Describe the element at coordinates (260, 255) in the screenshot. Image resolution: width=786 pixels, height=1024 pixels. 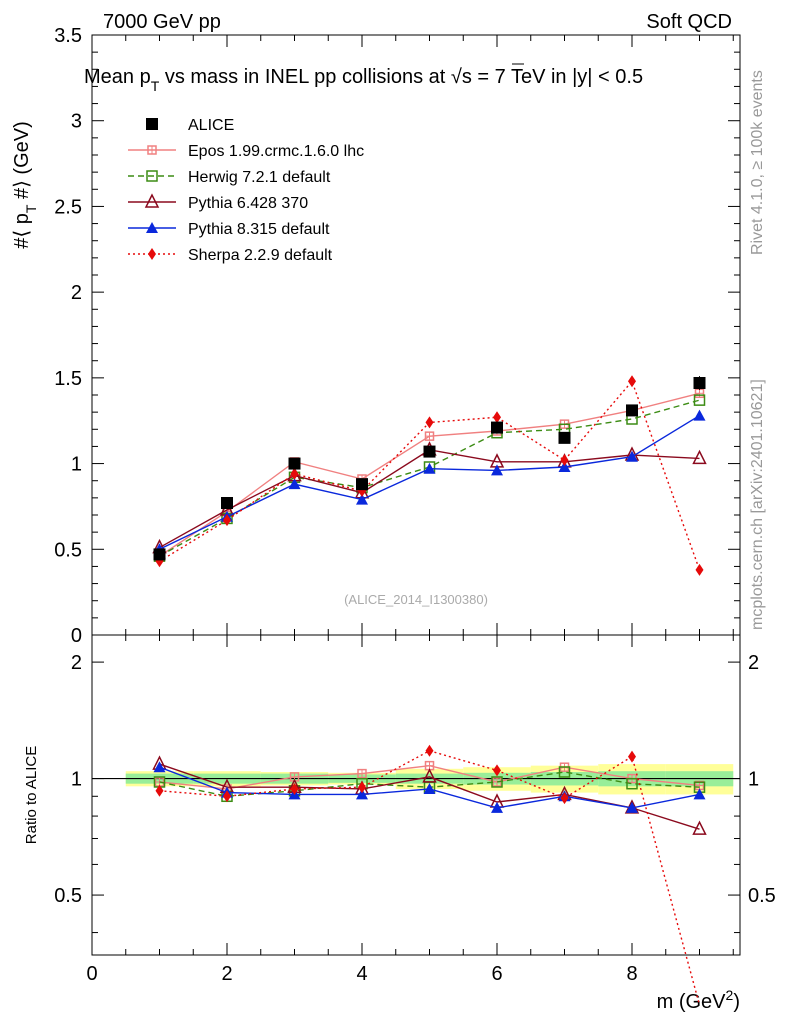
I see `legend-label-sherpa-2-2-9-default: Sherpa 2.2.9 default` at that location.